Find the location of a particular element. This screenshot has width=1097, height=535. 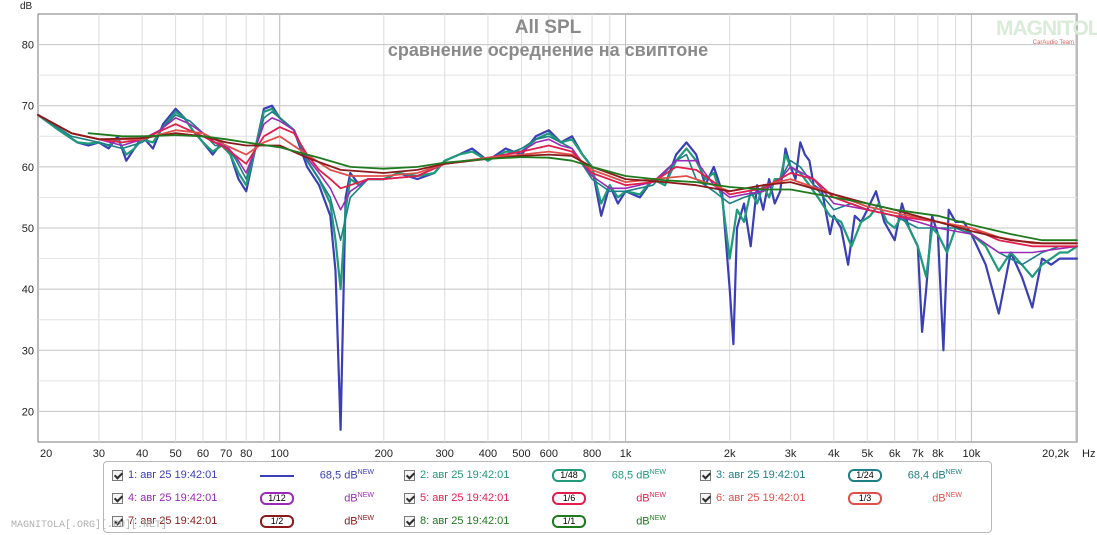

legend-label: 4: авг 25 19:42:01 is located at coordinates (173, 498).